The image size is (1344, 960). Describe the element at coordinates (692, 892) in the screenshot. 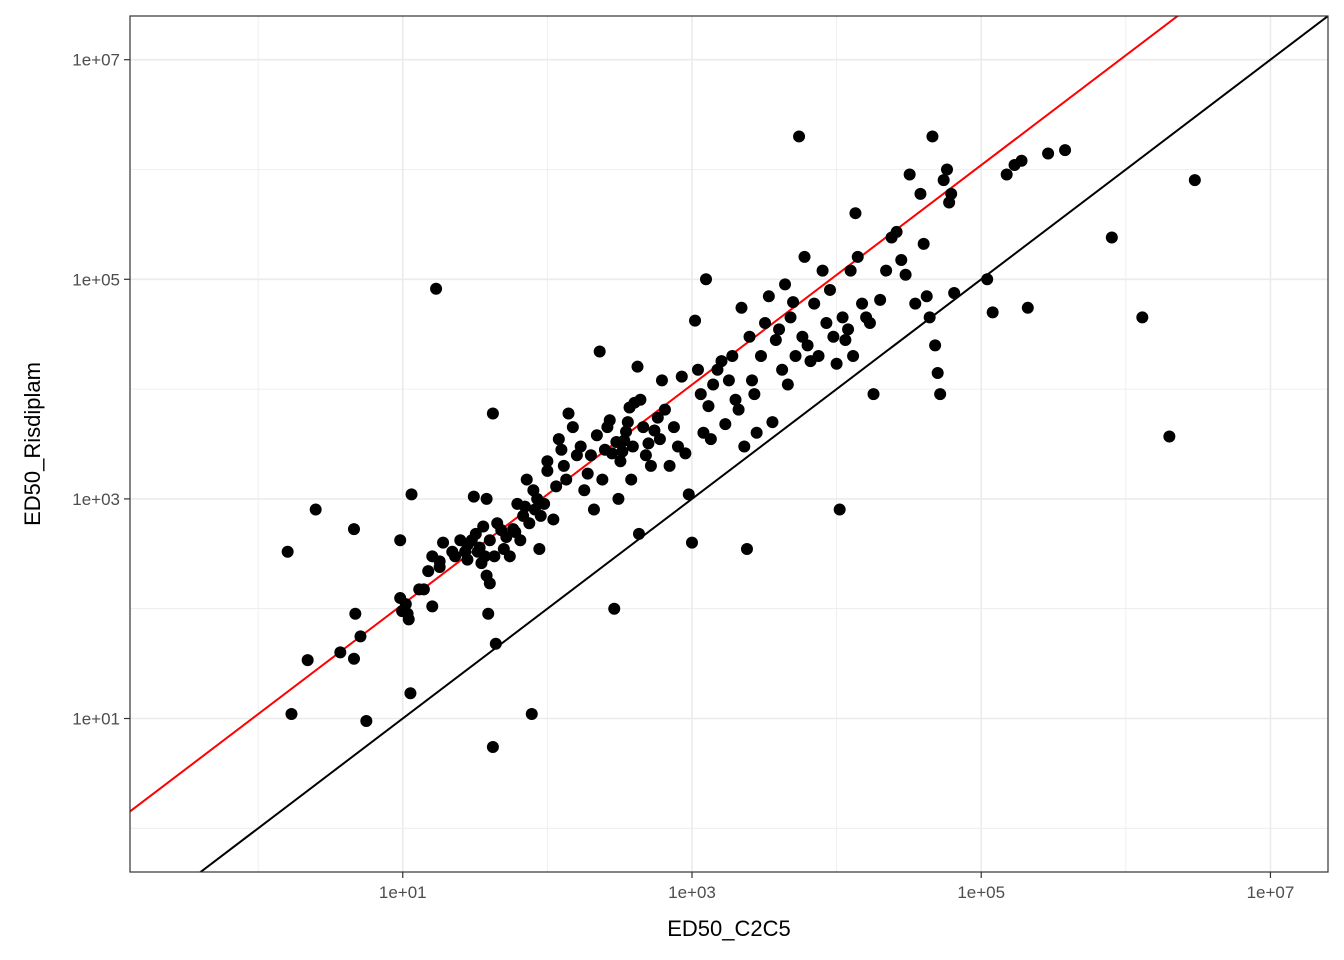

I see `x-tick-label: 1e+03` at that location.